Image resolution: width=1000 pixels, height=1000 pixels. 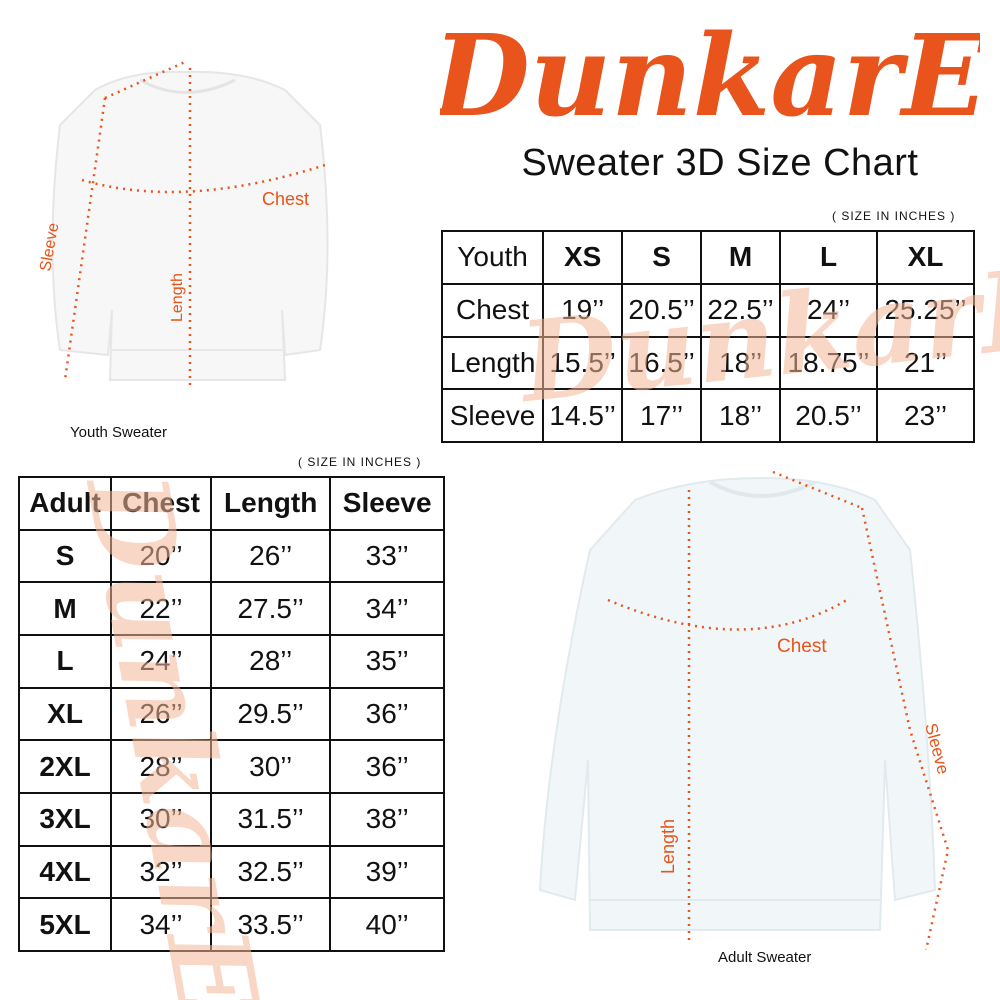 What do you see at coordinates (583, 310) in the screenshot?
I see `table-cell: 19’’` at bounding box center [583, 310].